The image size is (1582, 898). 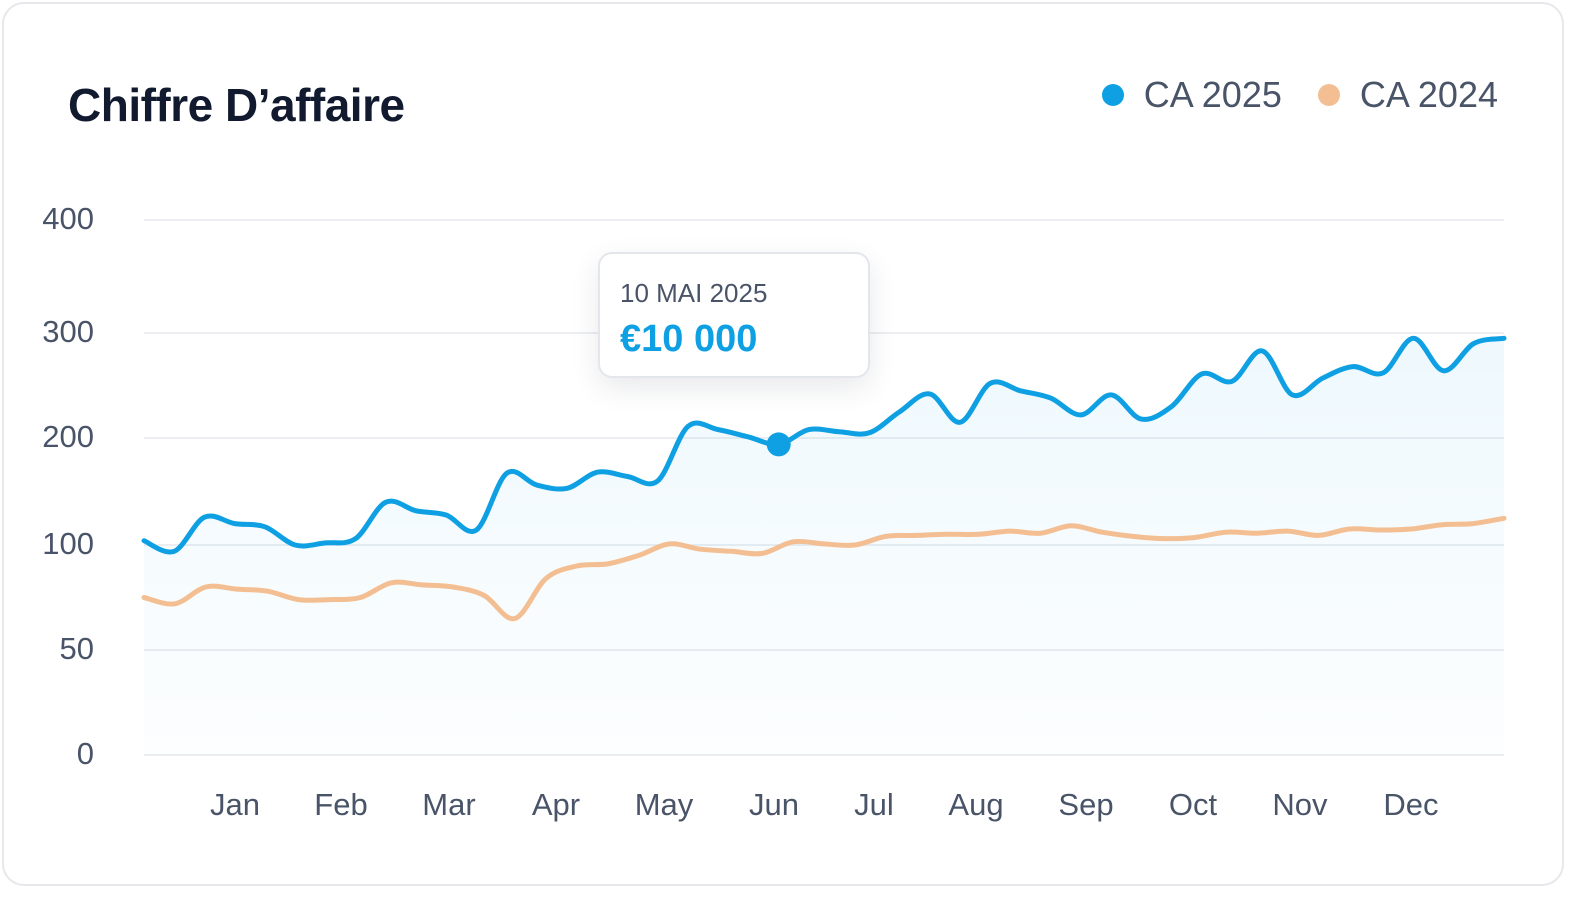 I want to click on tooltip-date: 10 MAI 2025, so click(x=694, y=293).